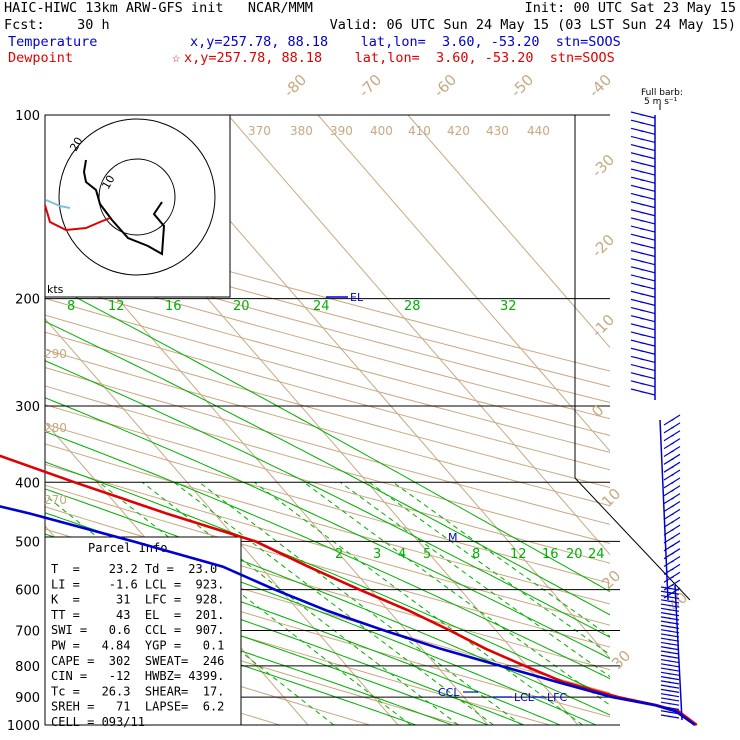 The width and height of the screenshot is (740, 740). I want to click on isobar-label: 300, so click(27, 407).